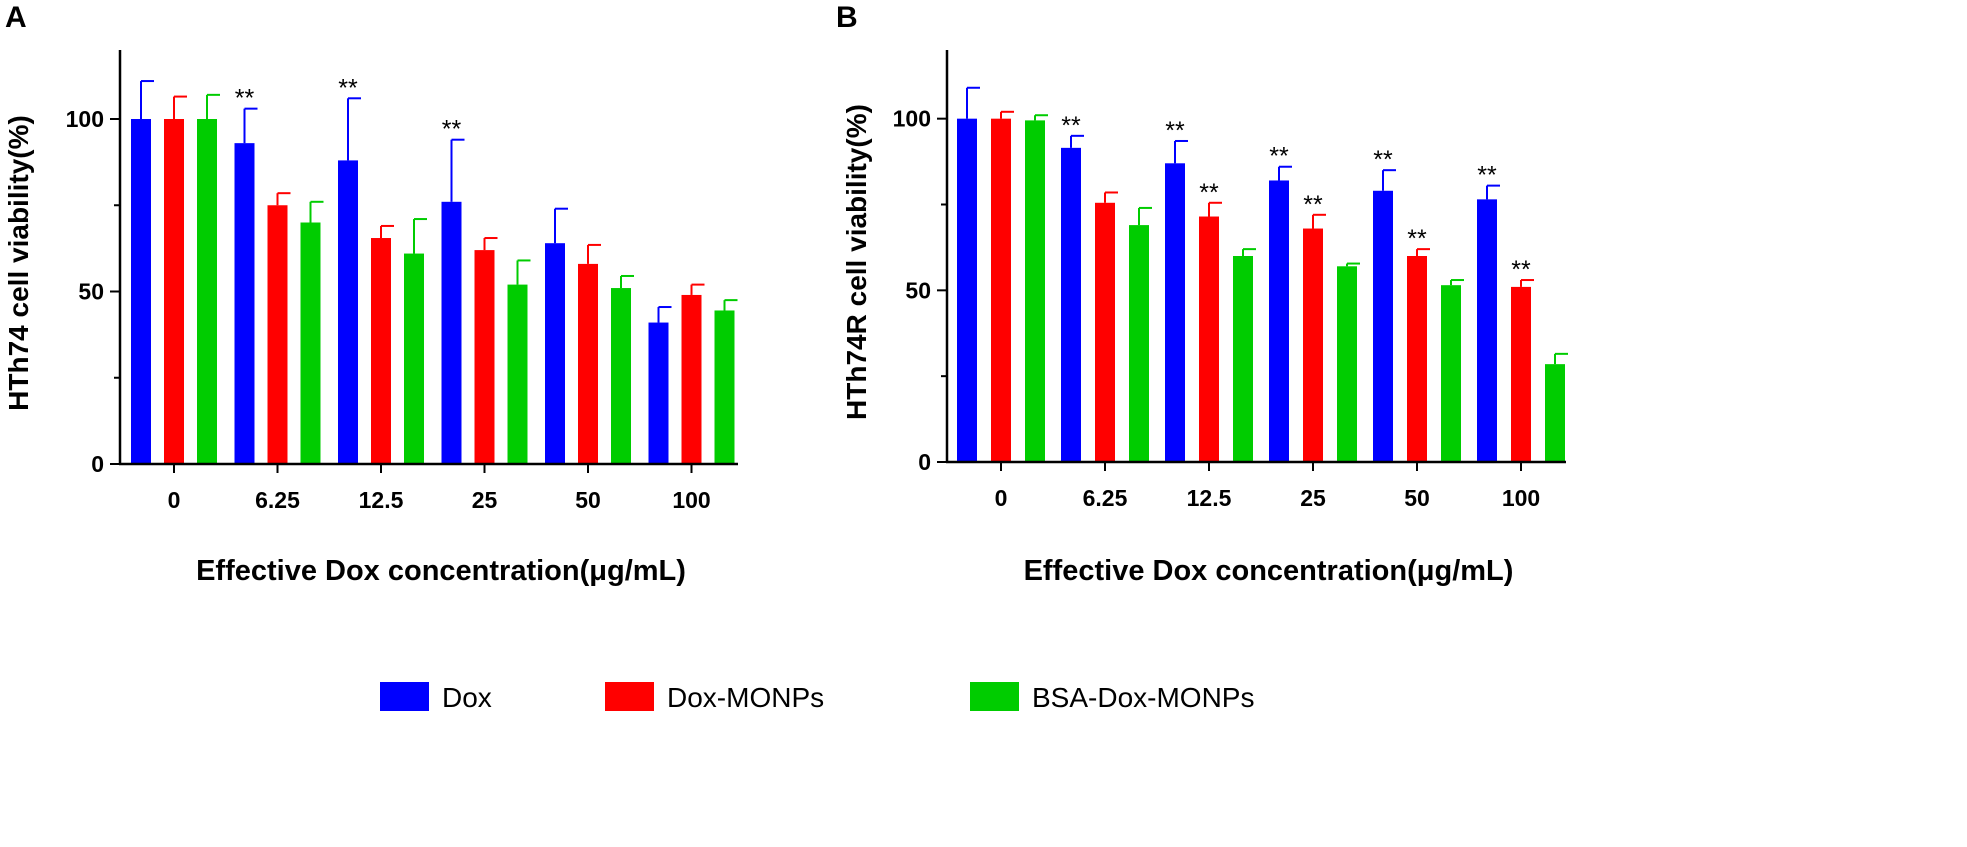 Image resolution: width=1967 pixels, height=847 pixels. Describe the element at coordinates (745, 697) in the screenshot. I see `legend-label-dox-monps: Dox-MONPs` at that location.